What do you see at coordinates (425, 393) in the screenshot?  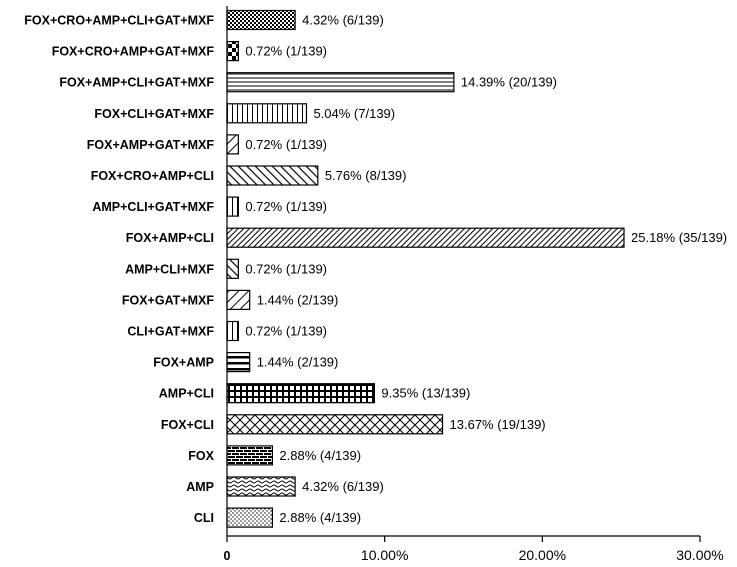 I see `data-label: 9.35% (13/139)` at bounding box center [425, 393].